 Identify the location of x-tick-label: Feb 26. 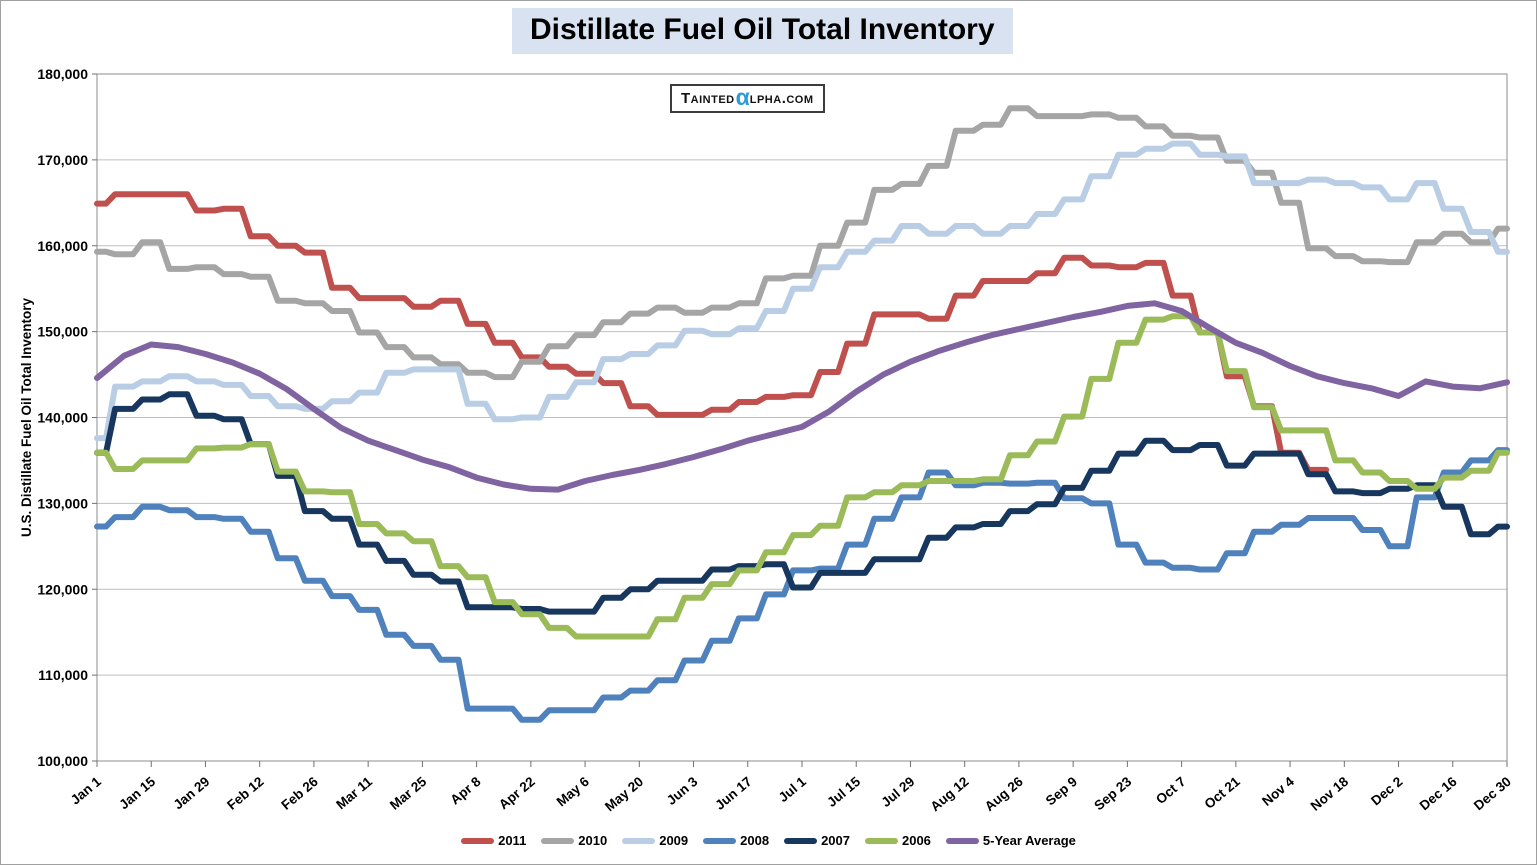
(299, 793).